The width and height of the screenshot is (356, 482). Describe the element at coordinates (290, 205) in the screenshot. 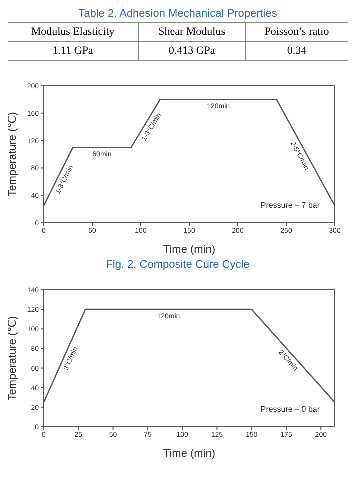

I see `annotation: Pressure – 7 bar` at that location.